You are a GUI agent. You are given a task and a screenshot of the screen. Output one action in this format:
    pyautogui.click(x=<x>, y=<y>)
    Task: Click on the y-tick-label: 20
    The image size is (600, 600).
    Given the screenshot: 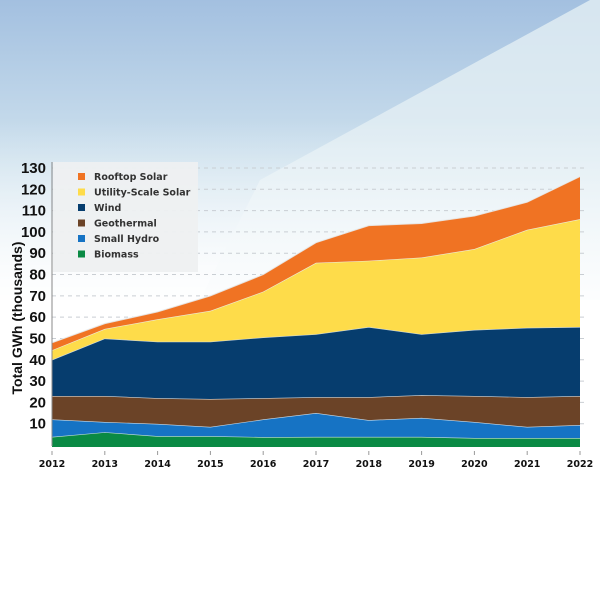 What is the action you would take?
    pyautogui.click(x=37, y=402)
    